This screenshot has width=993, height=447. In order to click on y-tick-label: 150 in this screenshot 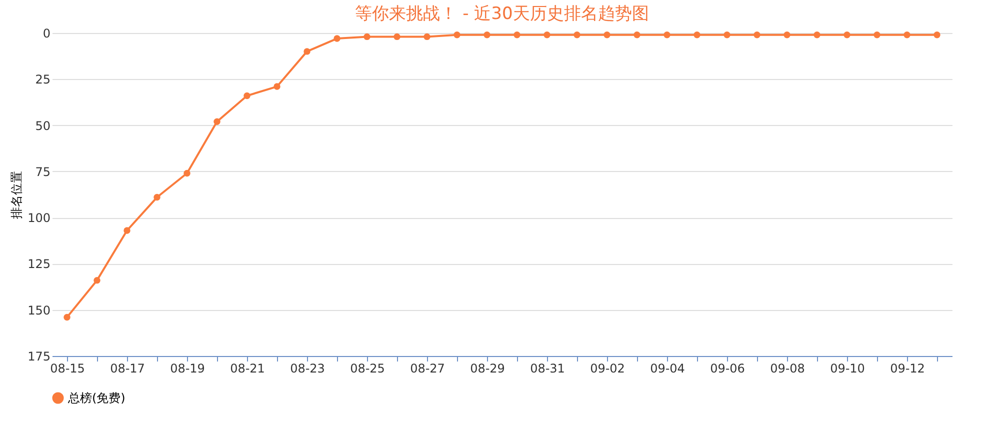, I will do `click(39, 310)`.